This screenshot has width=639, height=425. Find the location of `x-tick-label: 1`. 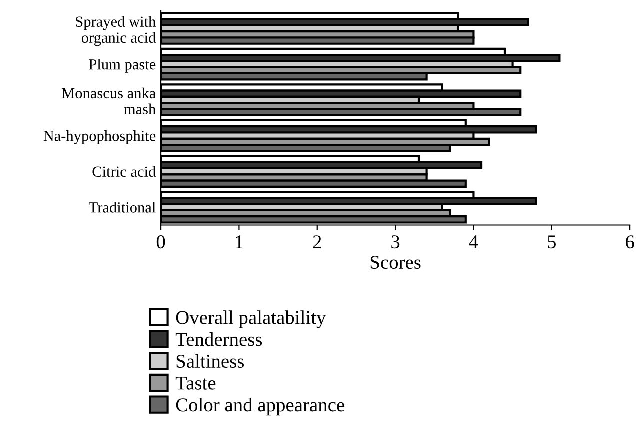

x-tick-label: 1 is located at coordinates (239, 242).